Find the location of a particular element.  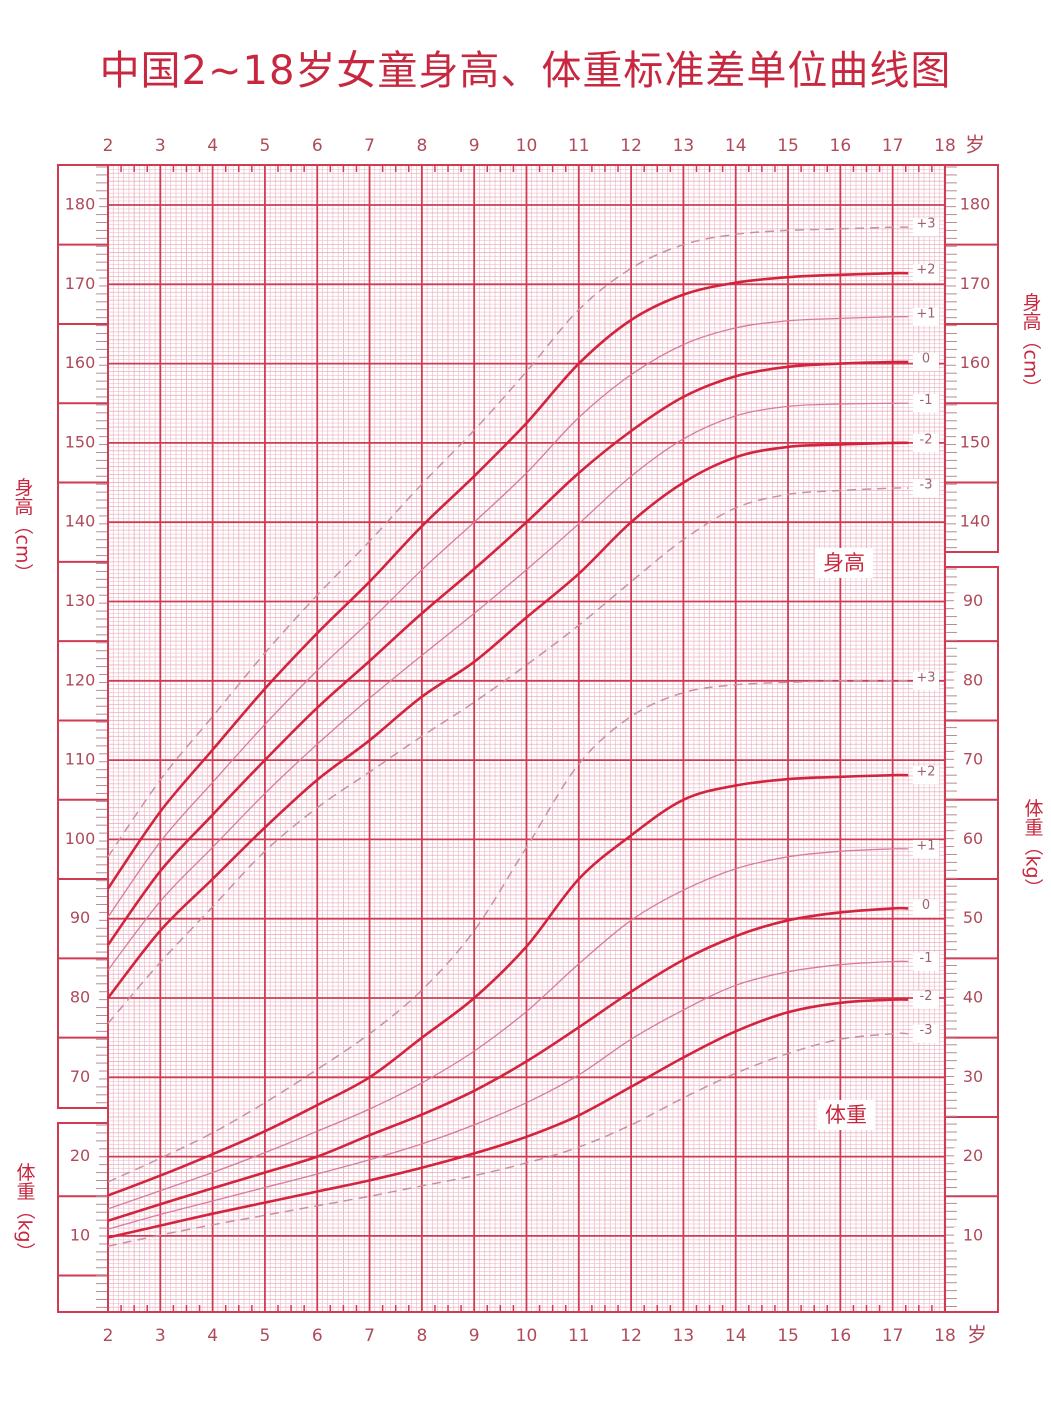

weight-sd-label: +1 is located at coordinates (925, 845).